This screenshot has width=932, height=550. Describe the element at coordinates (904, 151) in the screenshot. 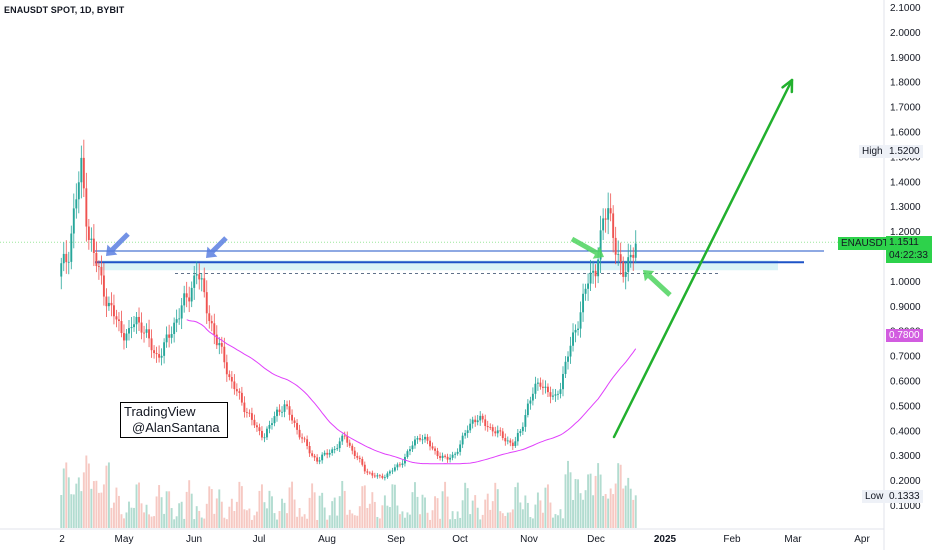

I see `high-value: 1.5200` at that location.